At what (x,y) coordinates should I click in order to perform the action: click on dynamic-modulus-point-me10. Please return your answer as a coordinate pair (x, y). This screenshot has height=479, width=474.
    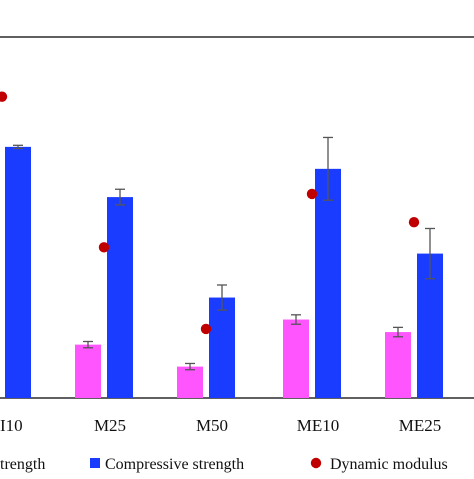
    Looking at the image, I should click on (312, 194).